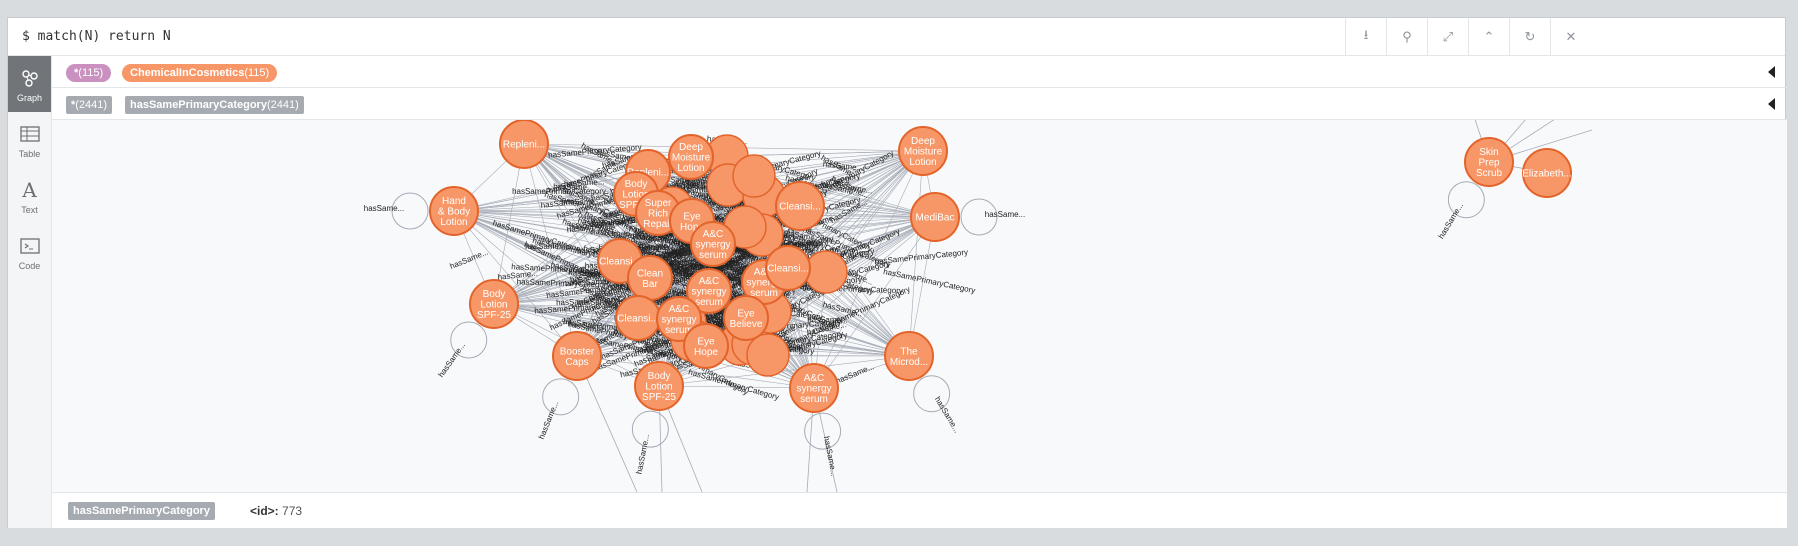 Image resolution: width=1798 pixels, height=546 pixels. Describe the element at coordinates (89, 105) in the screenshot. I see `legend-rel-all: *(2441)` at that location.